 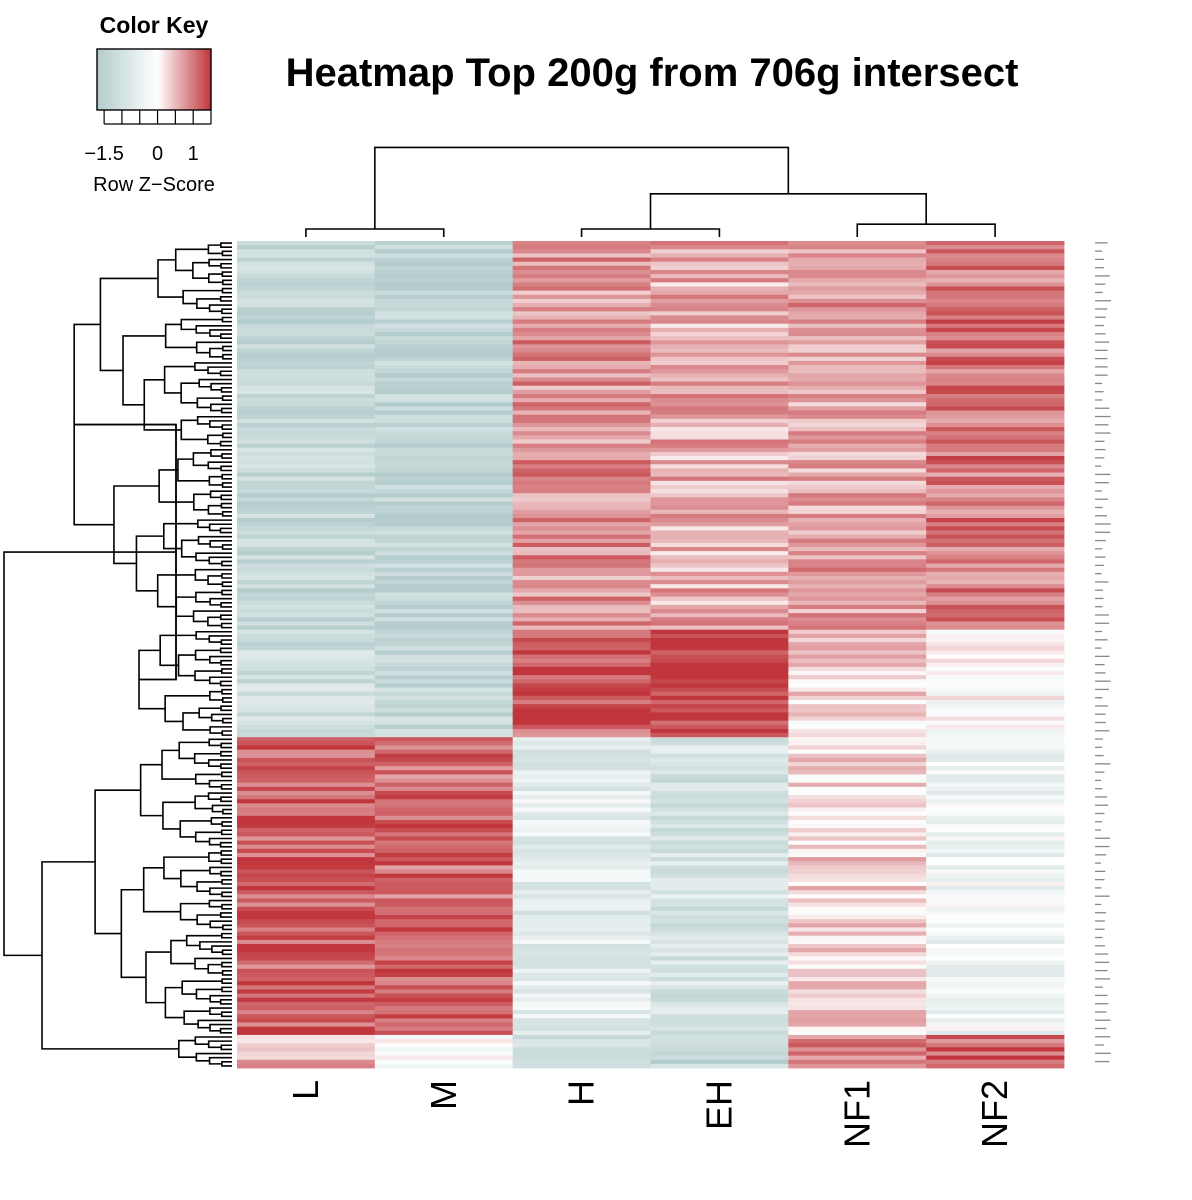 What do you see at coordinates (154, 25) in the screenshot?
I see `color-key-title: Color Key` at bounding box center [154, 25].